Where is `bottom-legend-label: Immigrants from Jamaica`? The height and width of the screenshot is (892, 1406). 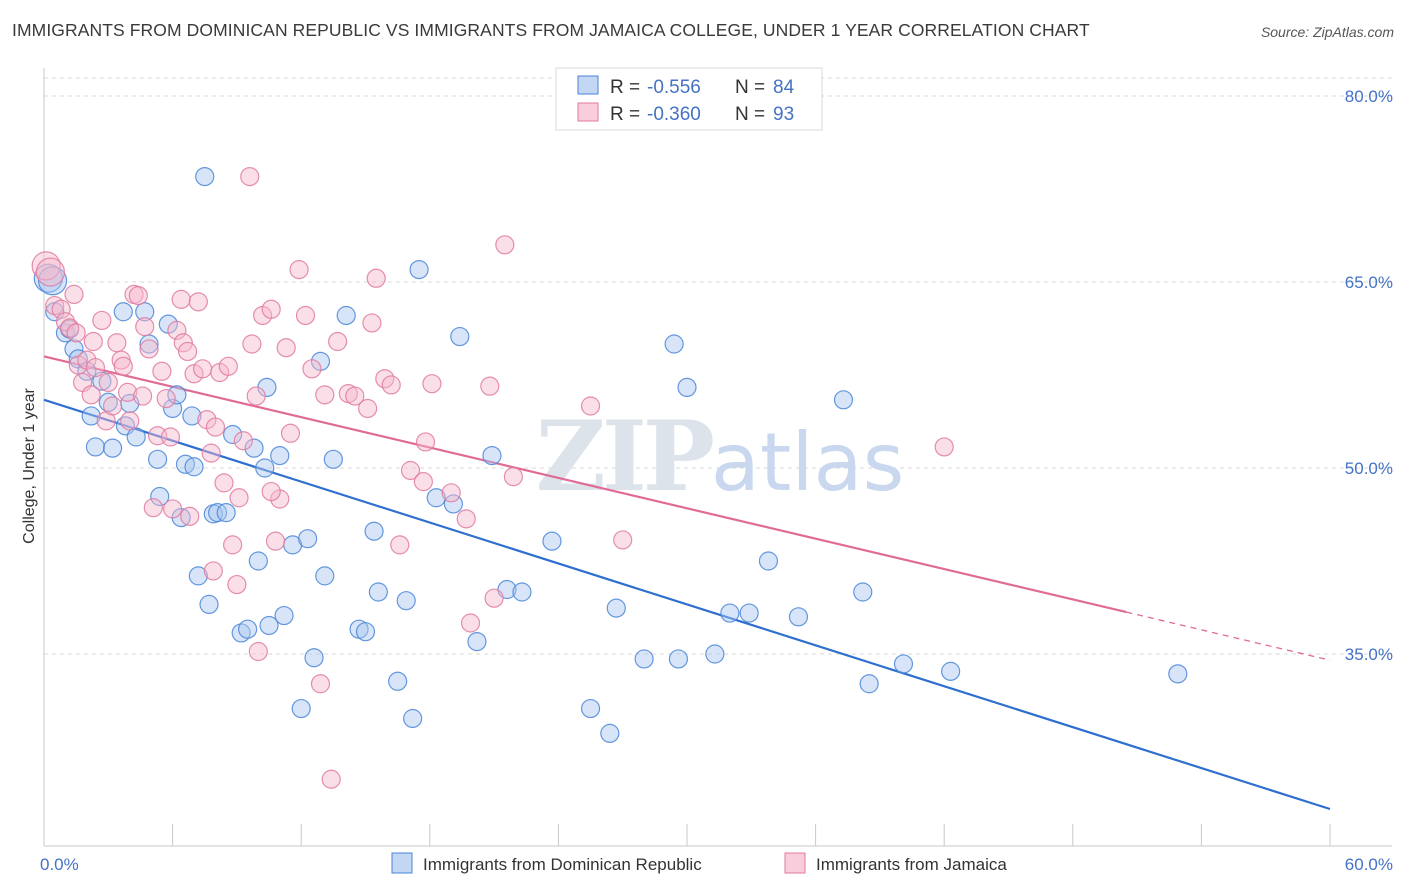
bottom-legend-label: Immigrants from Jamaica is located at coordinates (911, 864).